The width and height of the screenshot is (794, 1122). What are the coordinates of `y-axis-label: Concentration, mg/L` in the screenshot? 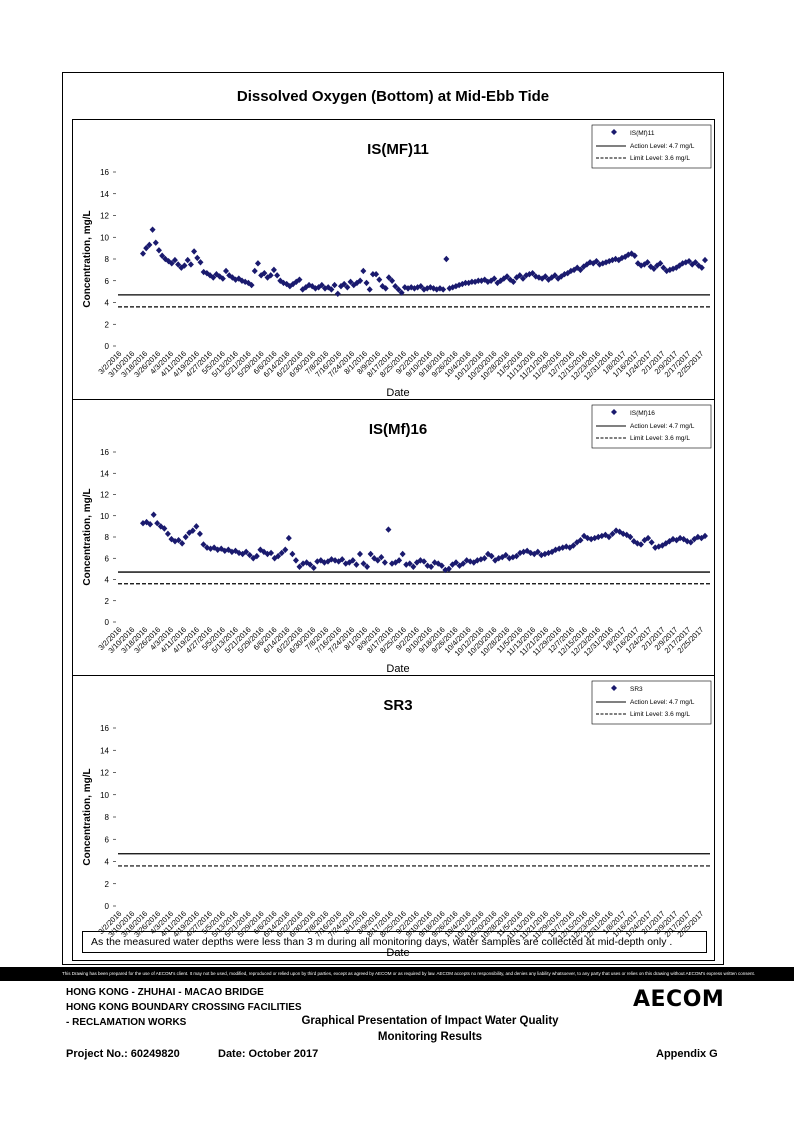 It's located at (87, 536).